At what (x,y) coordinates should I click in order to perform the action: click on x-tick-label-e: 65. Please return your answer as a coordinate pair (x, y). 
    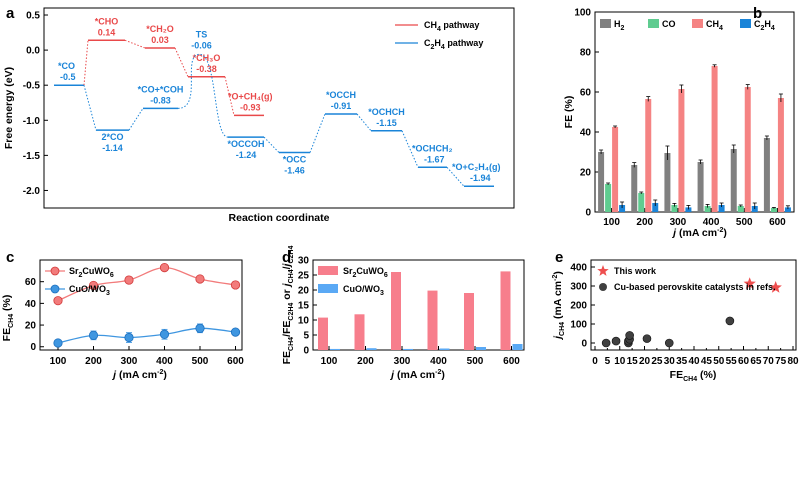
    Looking at the image, I should click on (756, 361).